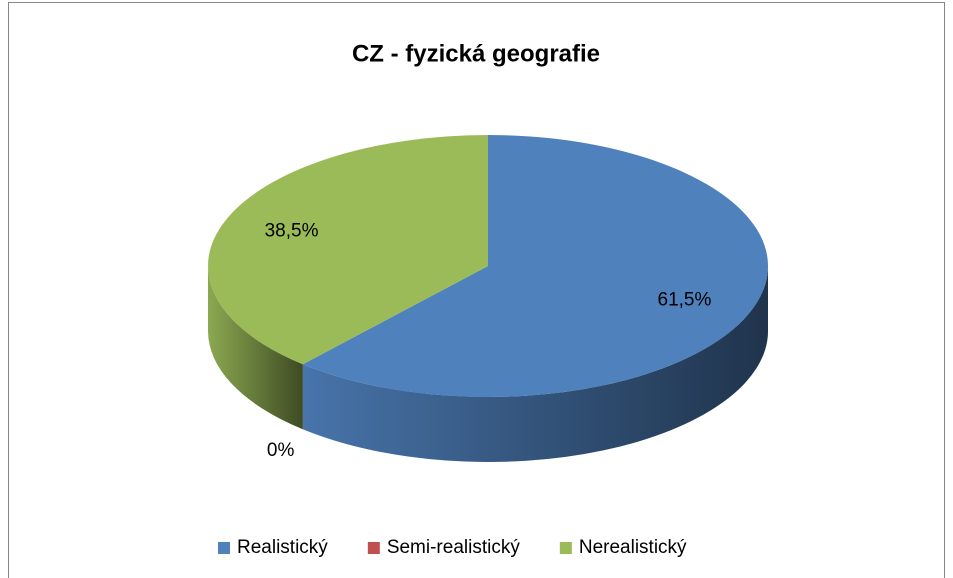 This screenshot has height=578, width=953. I want to click on data-label: 61,5%, so click(685, 300).